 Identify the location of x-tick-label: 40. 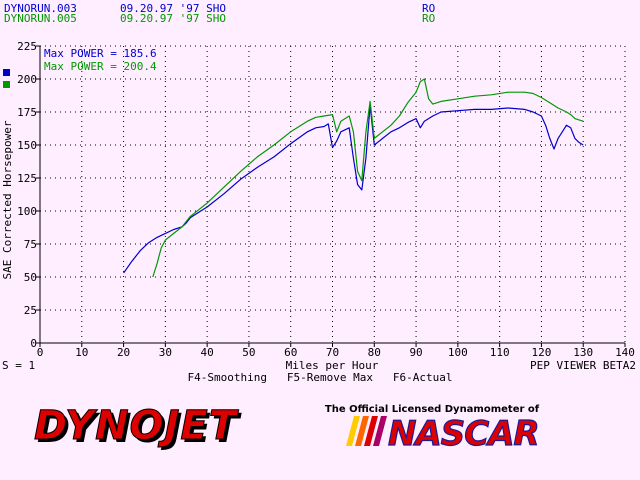
(207, 352).